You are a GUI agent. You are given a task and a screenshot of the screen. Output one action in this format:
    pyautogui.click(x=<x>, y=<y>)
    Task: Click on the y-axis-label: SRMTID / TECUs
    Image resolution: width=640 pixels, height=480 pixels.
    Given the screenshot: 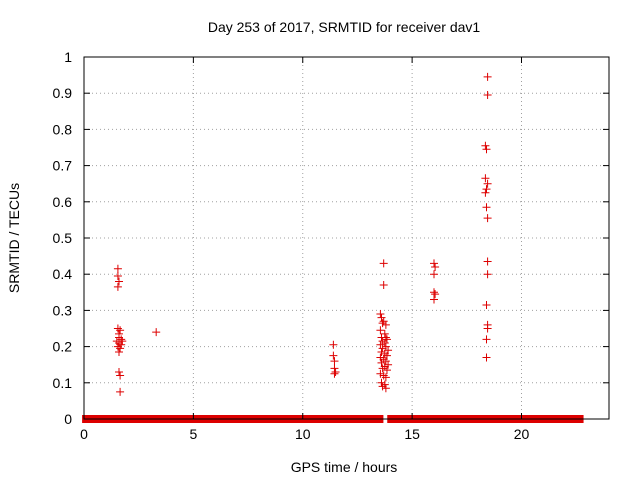 What is the action you would take?
    pyautogui.click(x=14, y=238)
    